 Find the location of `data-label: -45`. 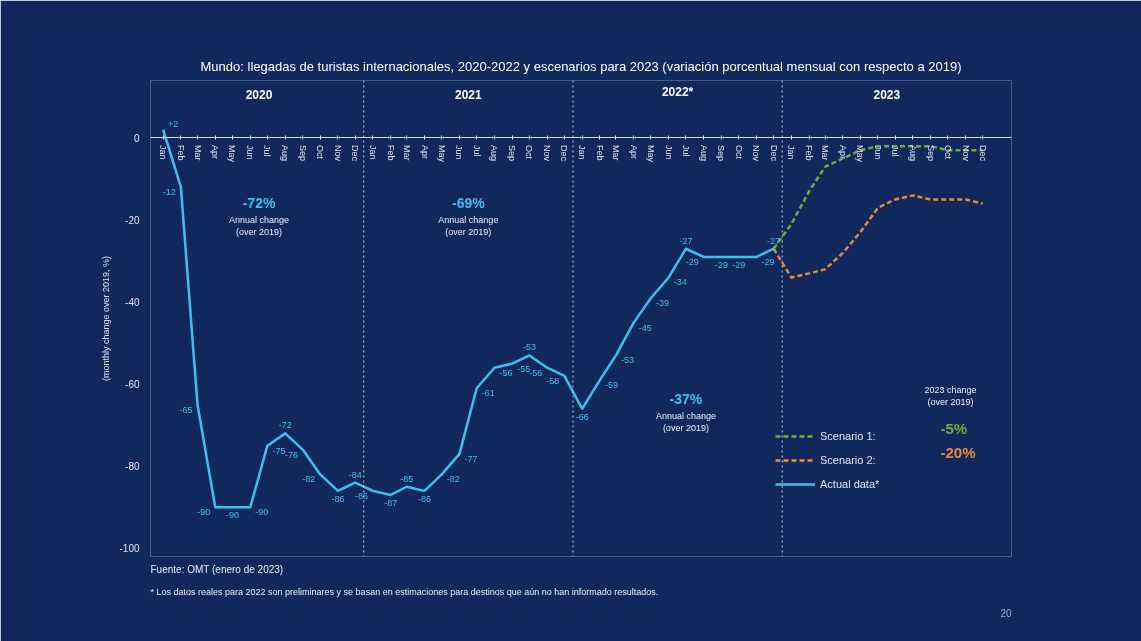

data-label: -45 is located at coordinates (645, 327).